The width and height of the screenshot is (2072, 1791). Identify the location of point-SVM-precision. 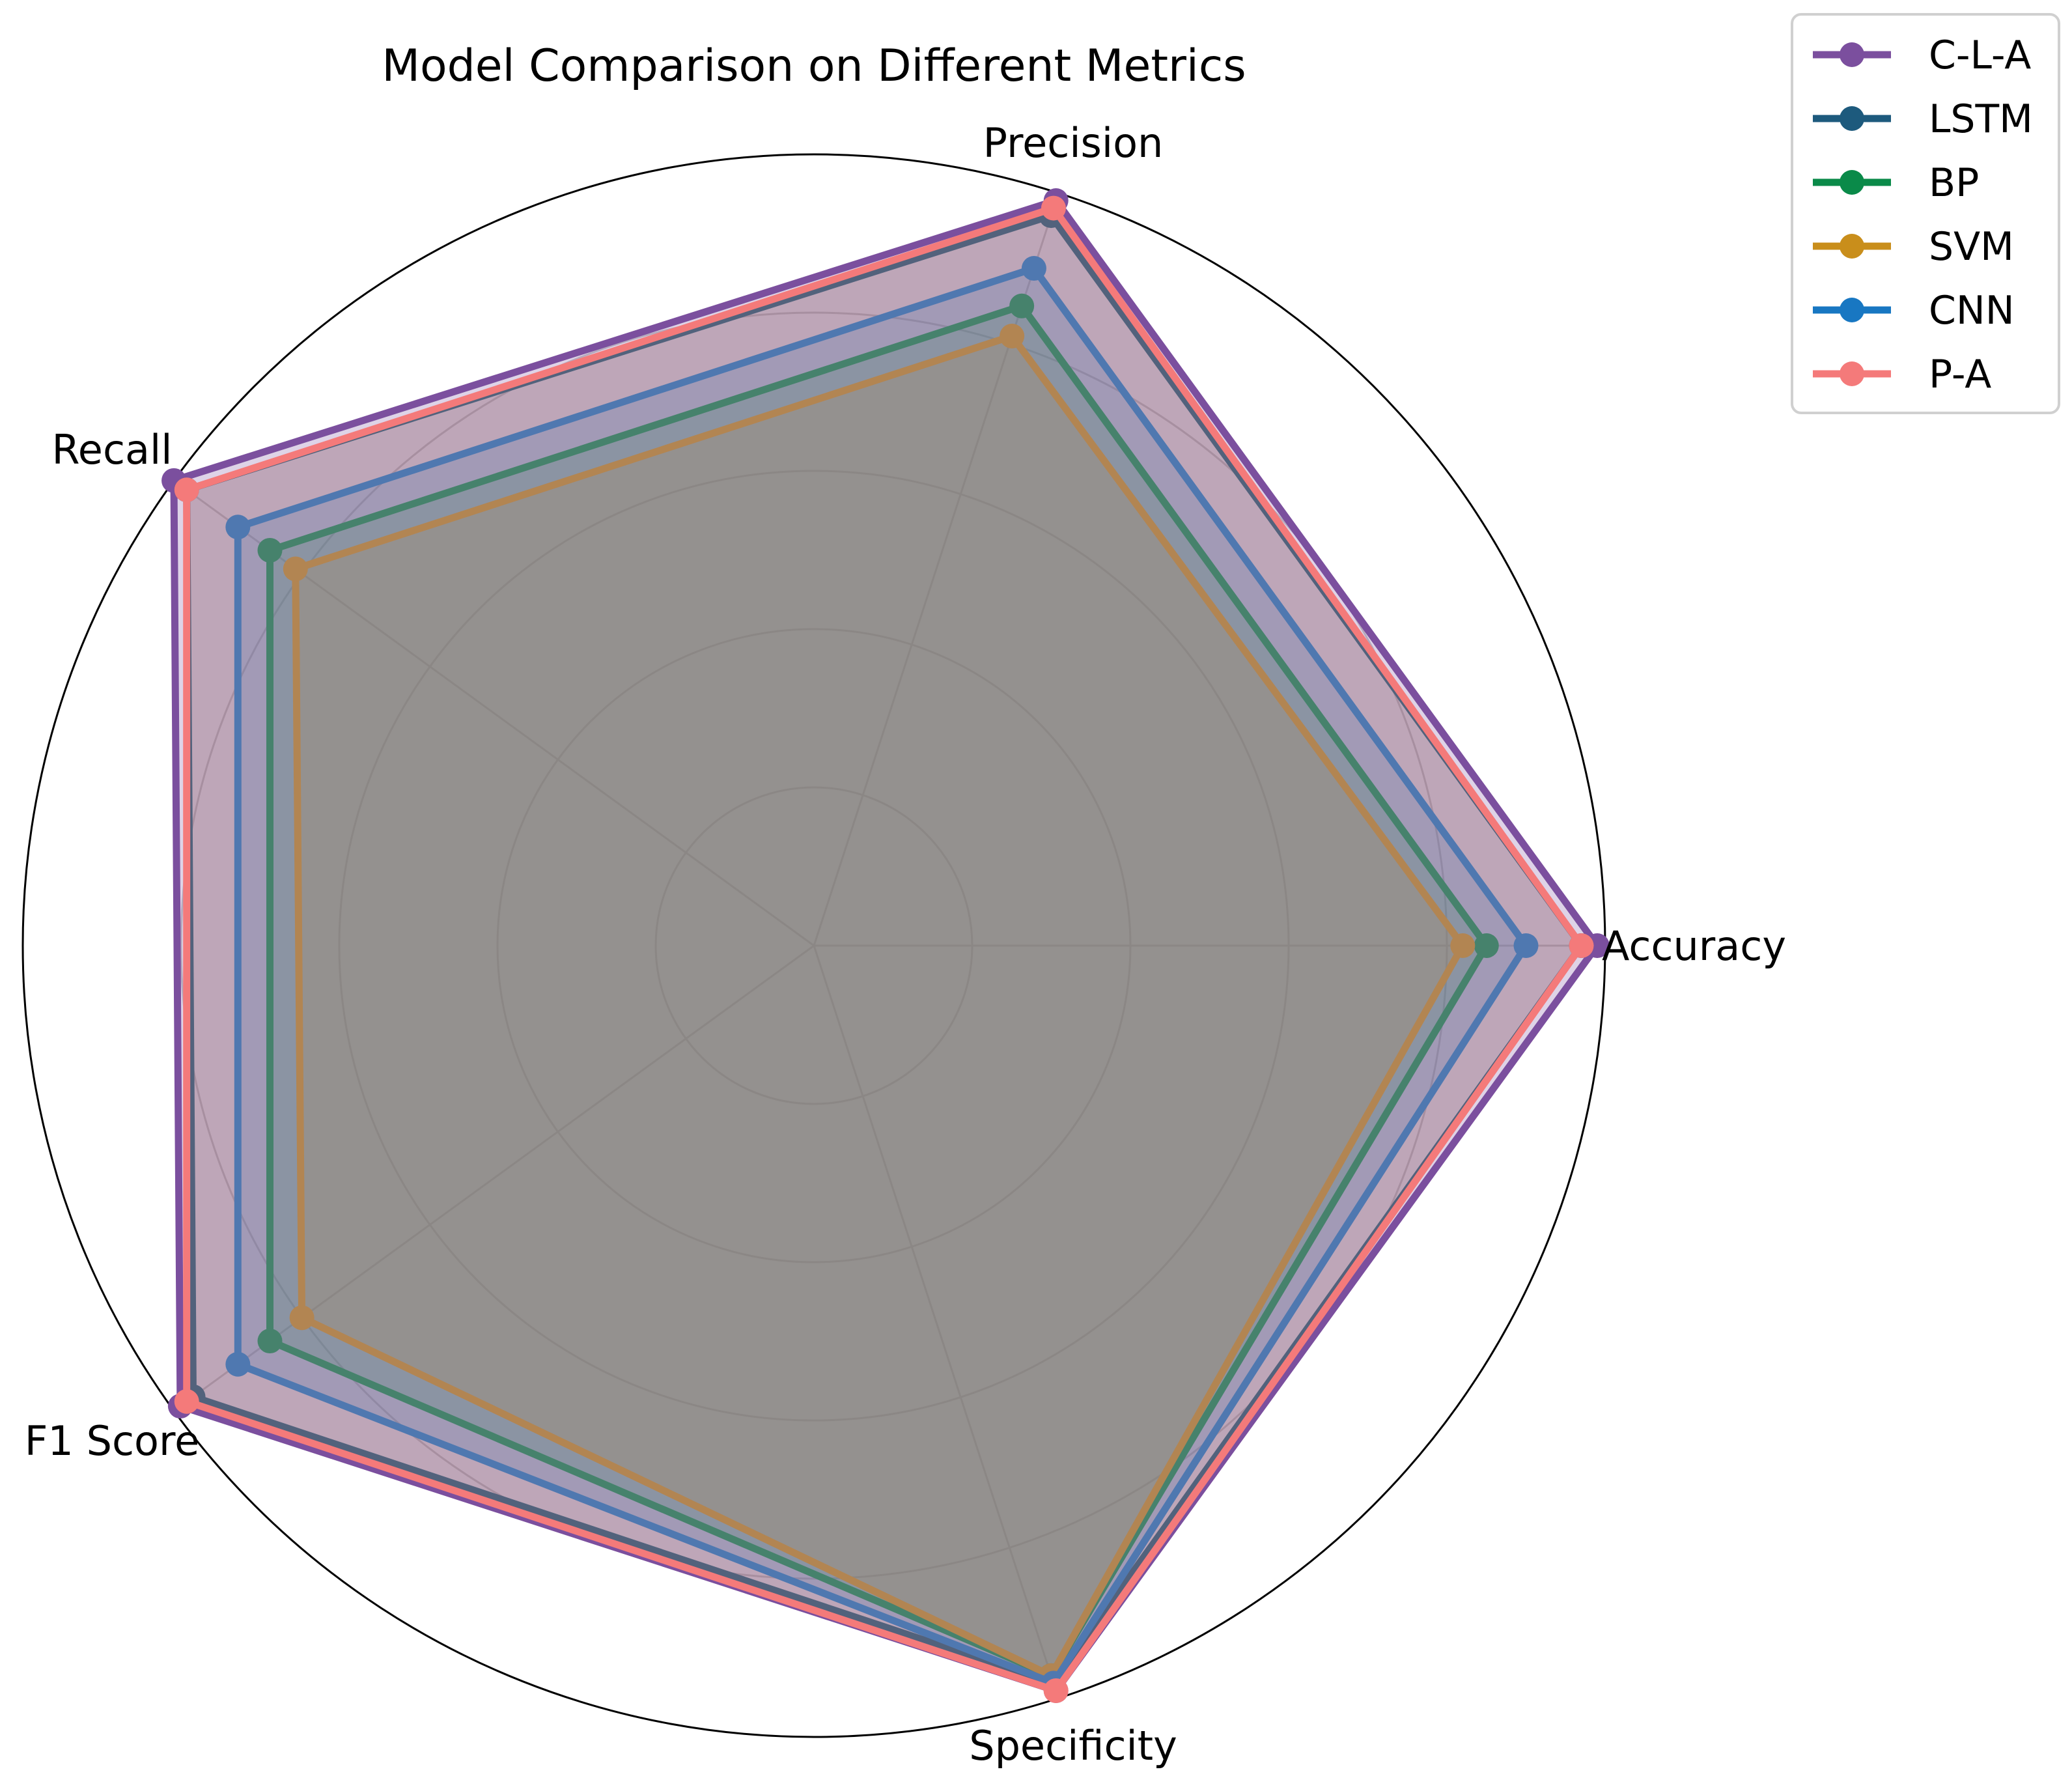
(1013, 336).